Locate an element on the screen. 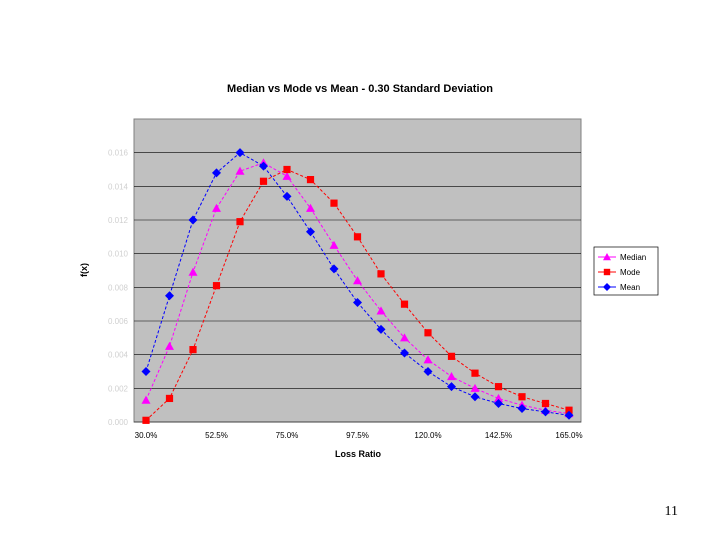 This screenshot has width=720, height=540. y-tick-label: 0.006 is located at coordinates (118, 321).